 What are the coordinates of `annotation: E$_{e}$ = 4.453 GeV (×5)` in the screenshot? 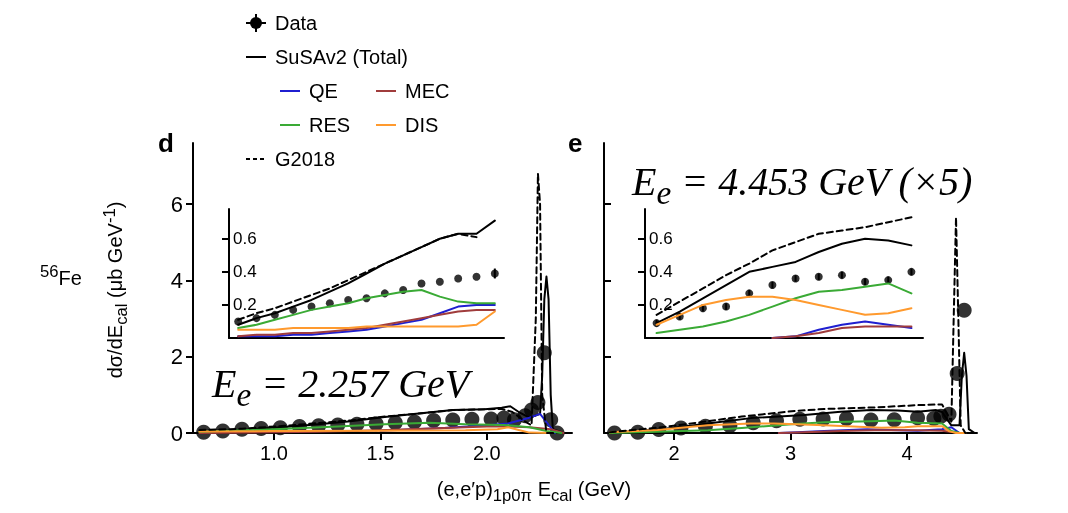 It's located at (802, 185).